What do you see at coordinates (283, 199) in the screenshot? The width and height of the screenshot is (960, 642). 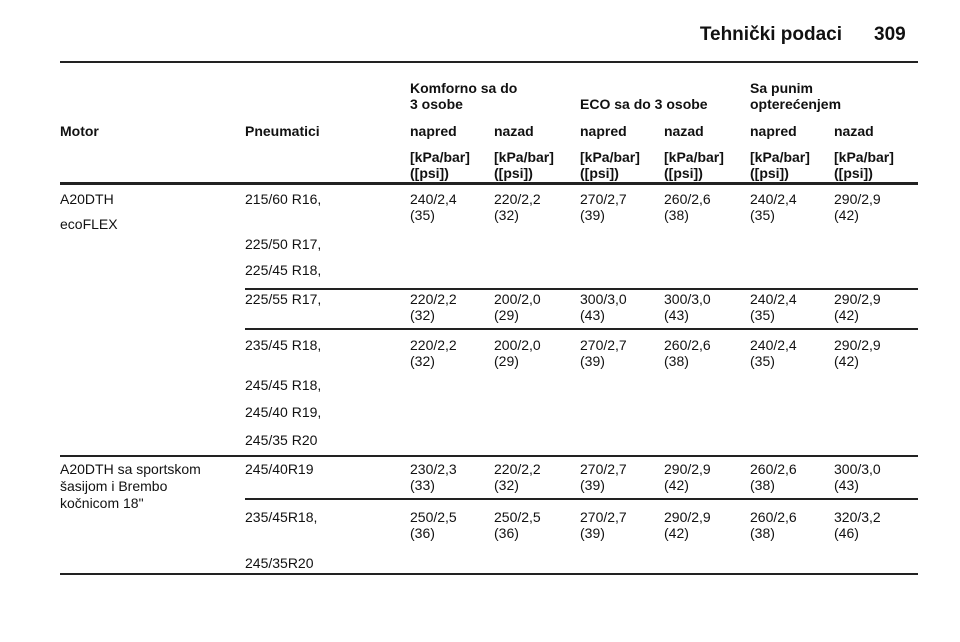 I see `tire-size: 215/60 R16,` at bounding box center [283, 199].